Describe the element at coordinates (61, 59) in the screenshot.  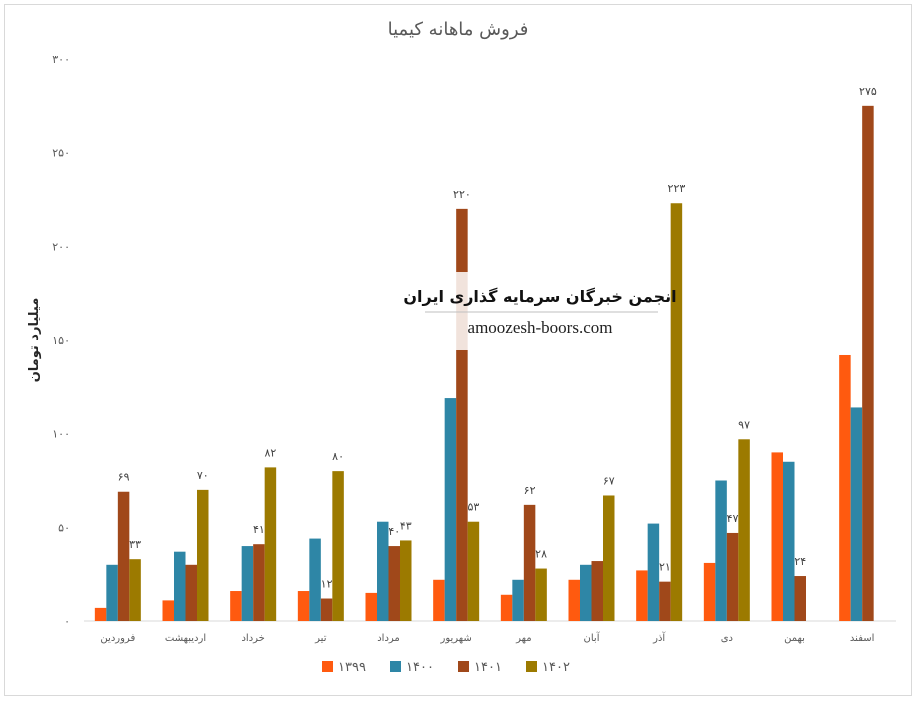
I see `y-tick-label: ۳۰۰` at that location.